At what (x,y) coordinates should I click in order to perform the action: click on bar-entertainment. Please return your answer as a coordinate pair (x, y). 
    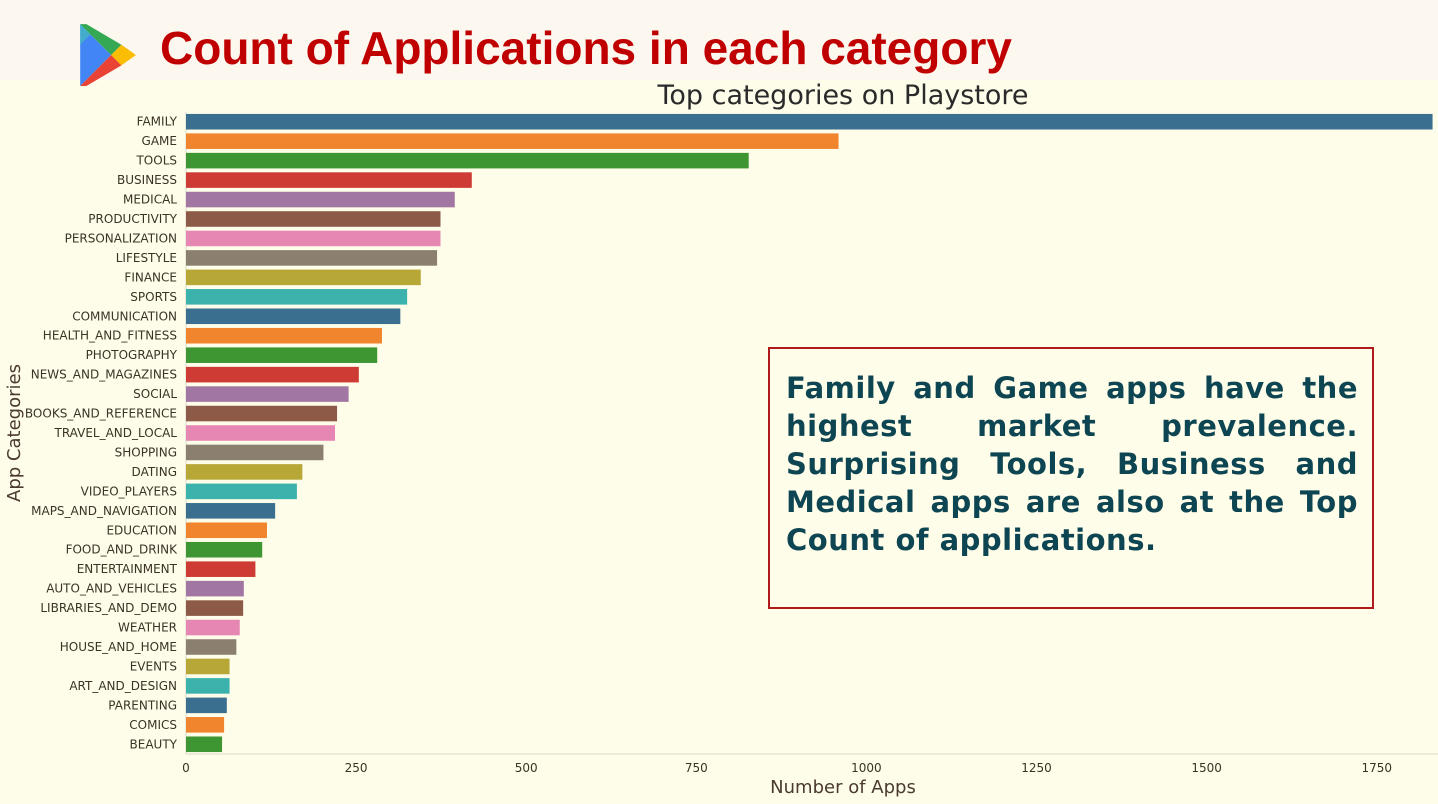
    Looking at the image, I should click on (221, 569).